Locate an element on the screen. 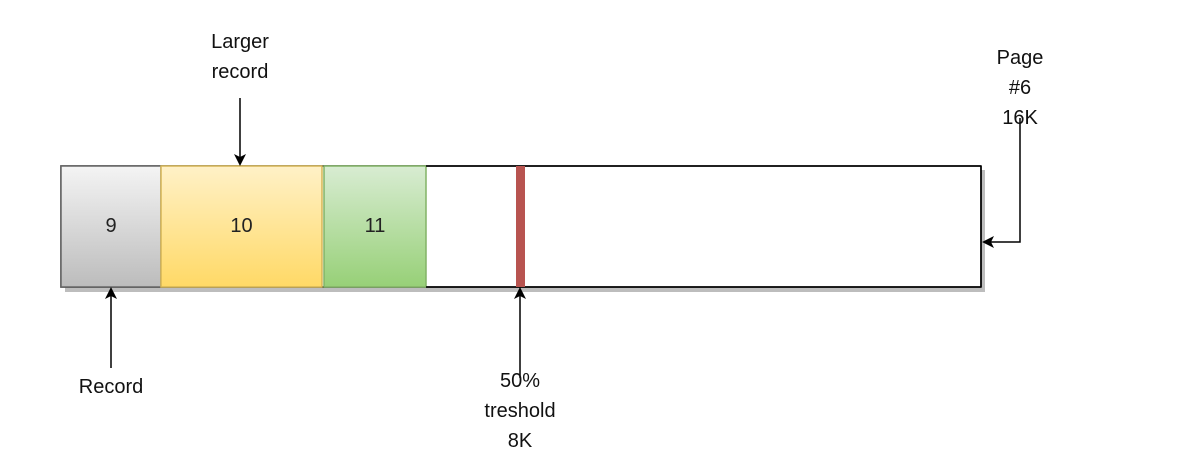 This screenshot has height=466, width=1187. record-10-label: 10 is located at coordinates (241, 226).